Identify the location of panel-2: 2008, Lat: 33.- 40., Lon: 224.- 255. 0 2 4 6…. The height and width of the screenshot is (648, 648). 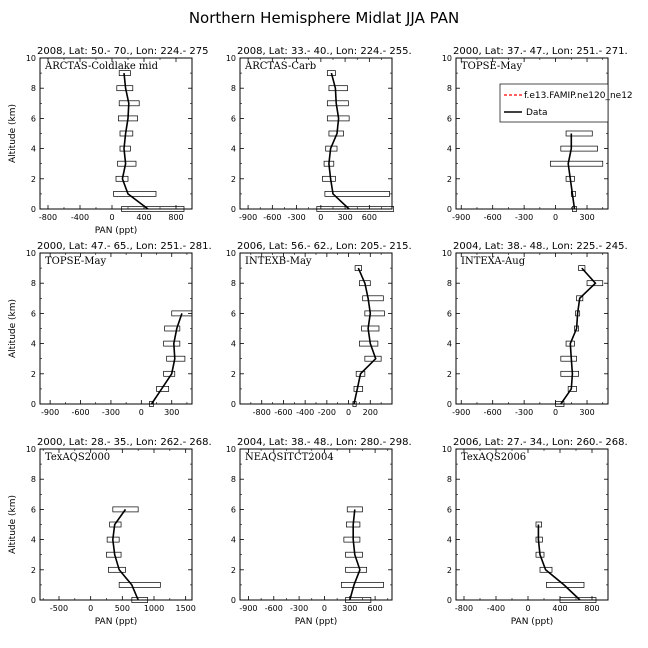
(319, 134).